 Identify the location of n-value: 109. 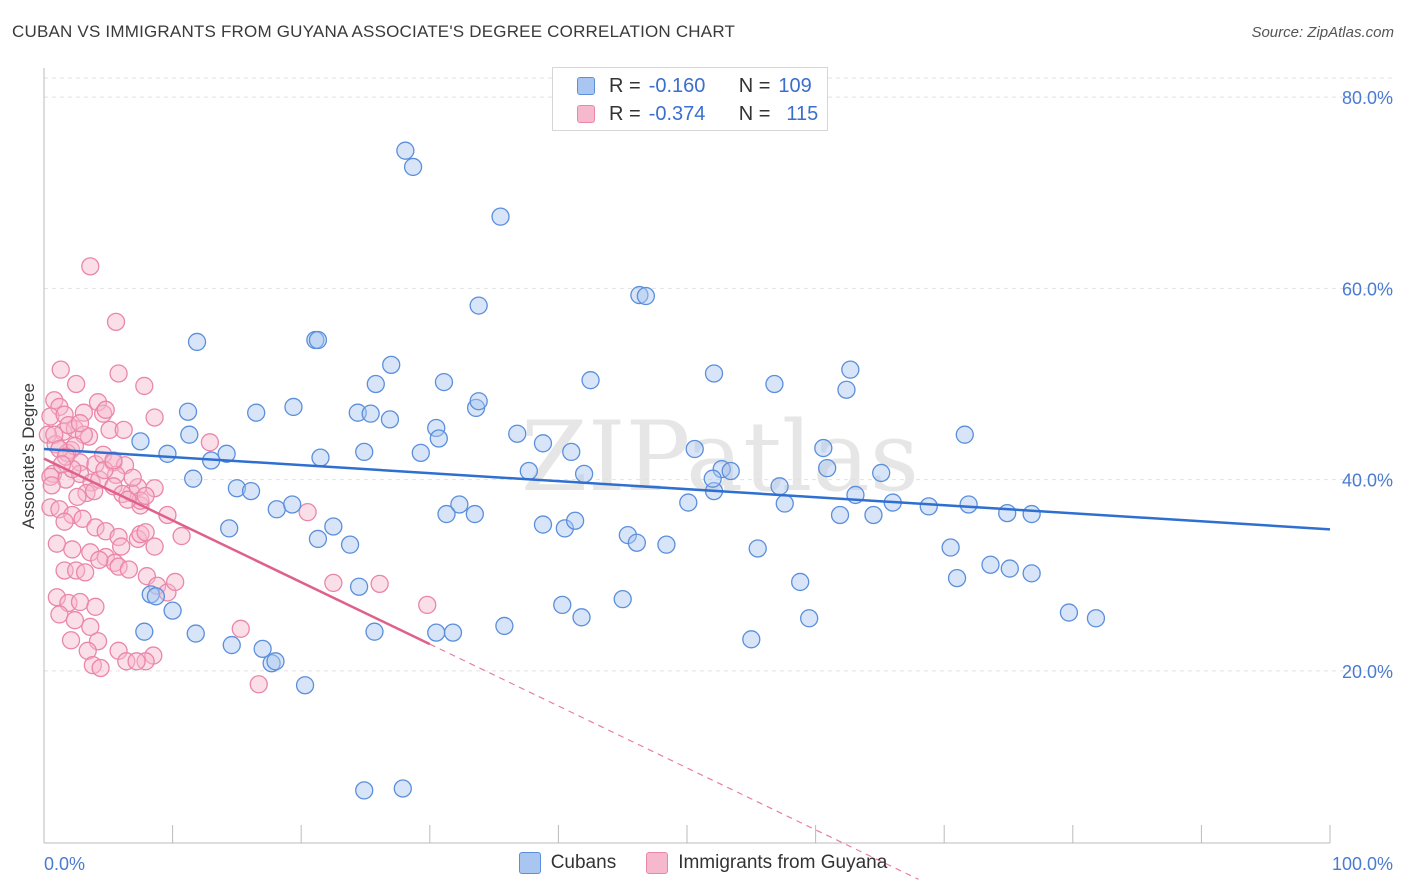
(795, 85).